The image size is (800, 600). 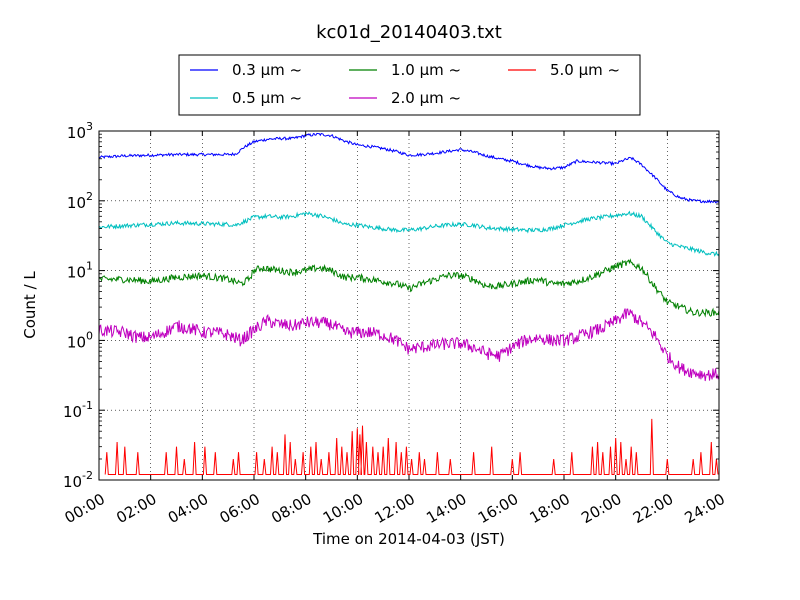 What do you see at coordinates (426, 98) in the screenshot?
I see `legend-label-4: 2.0 μm ~` at bounding box center [426, 98].